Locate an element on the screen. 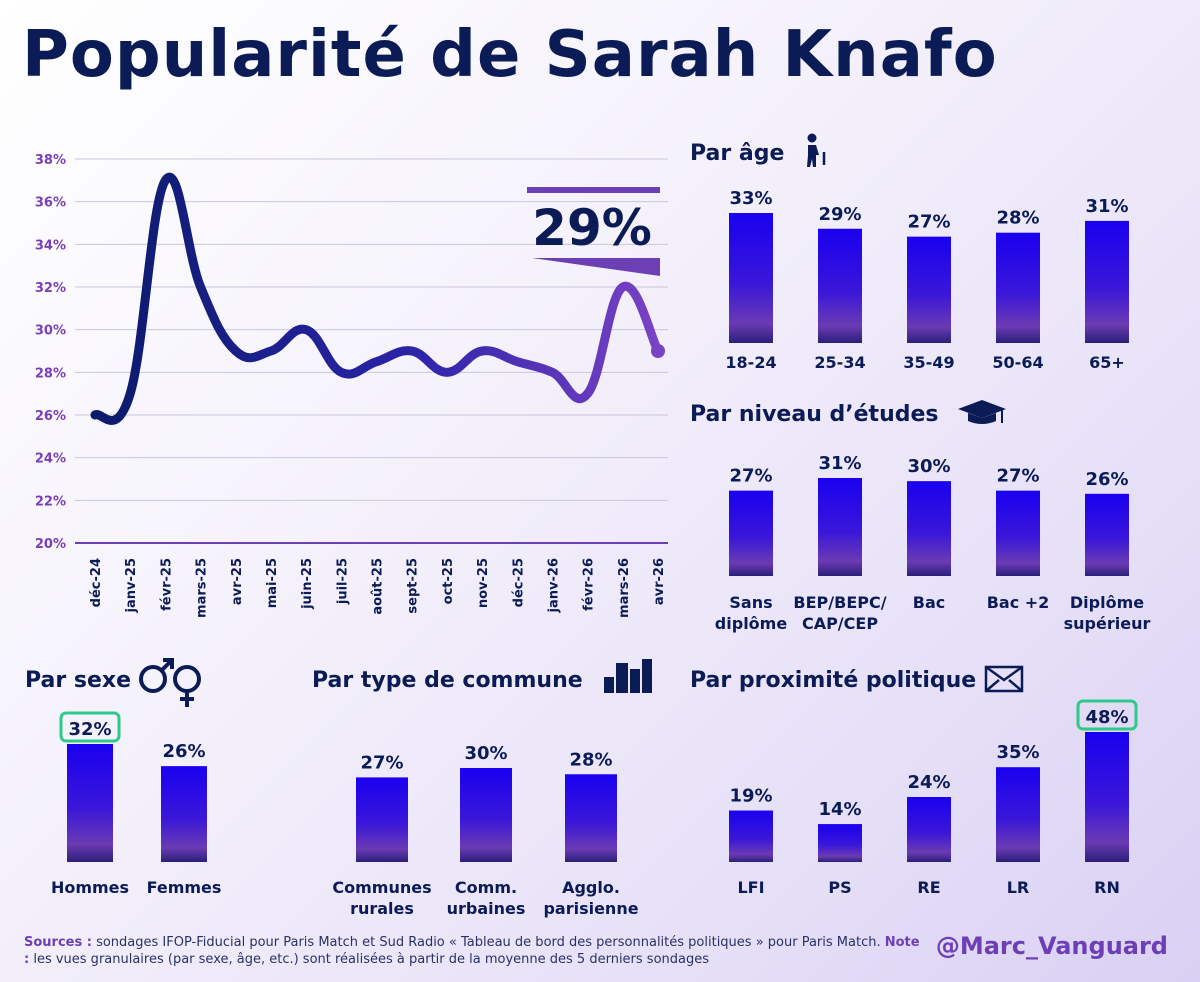 The image size is (1200, 982). ballot-envelope-icon is located at coordinates (1004, 679).